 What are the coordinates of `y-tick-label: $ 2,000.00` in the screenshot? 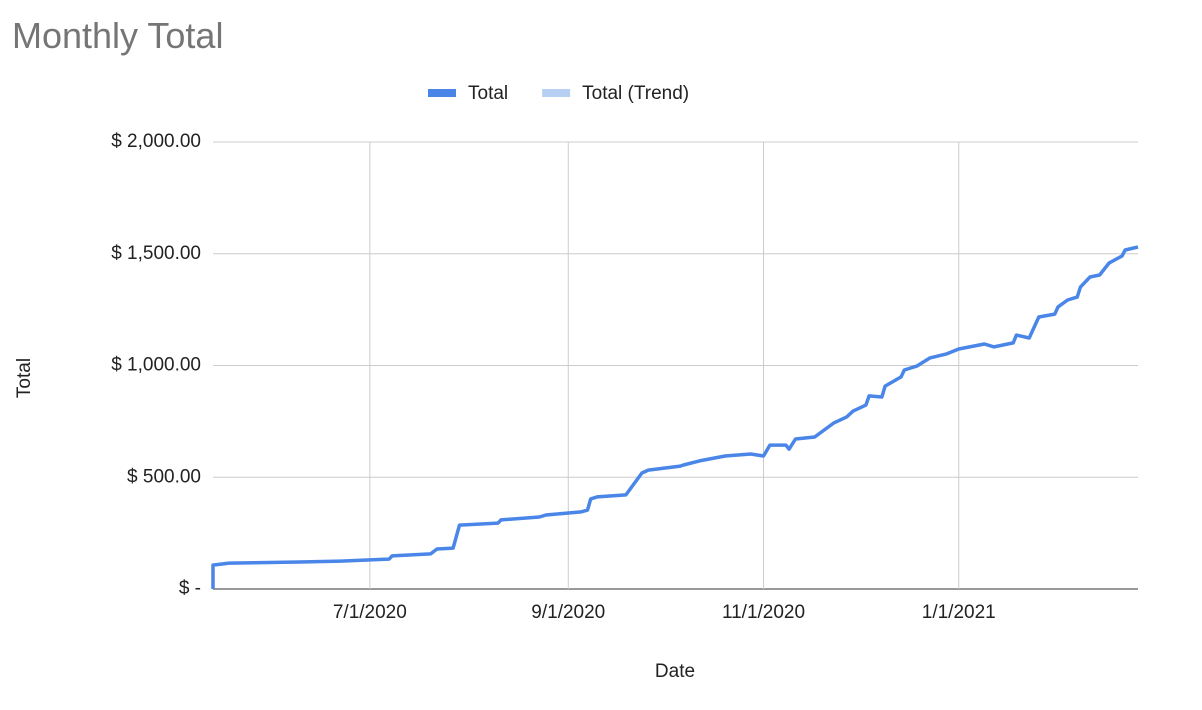 It's located at (156, 141).